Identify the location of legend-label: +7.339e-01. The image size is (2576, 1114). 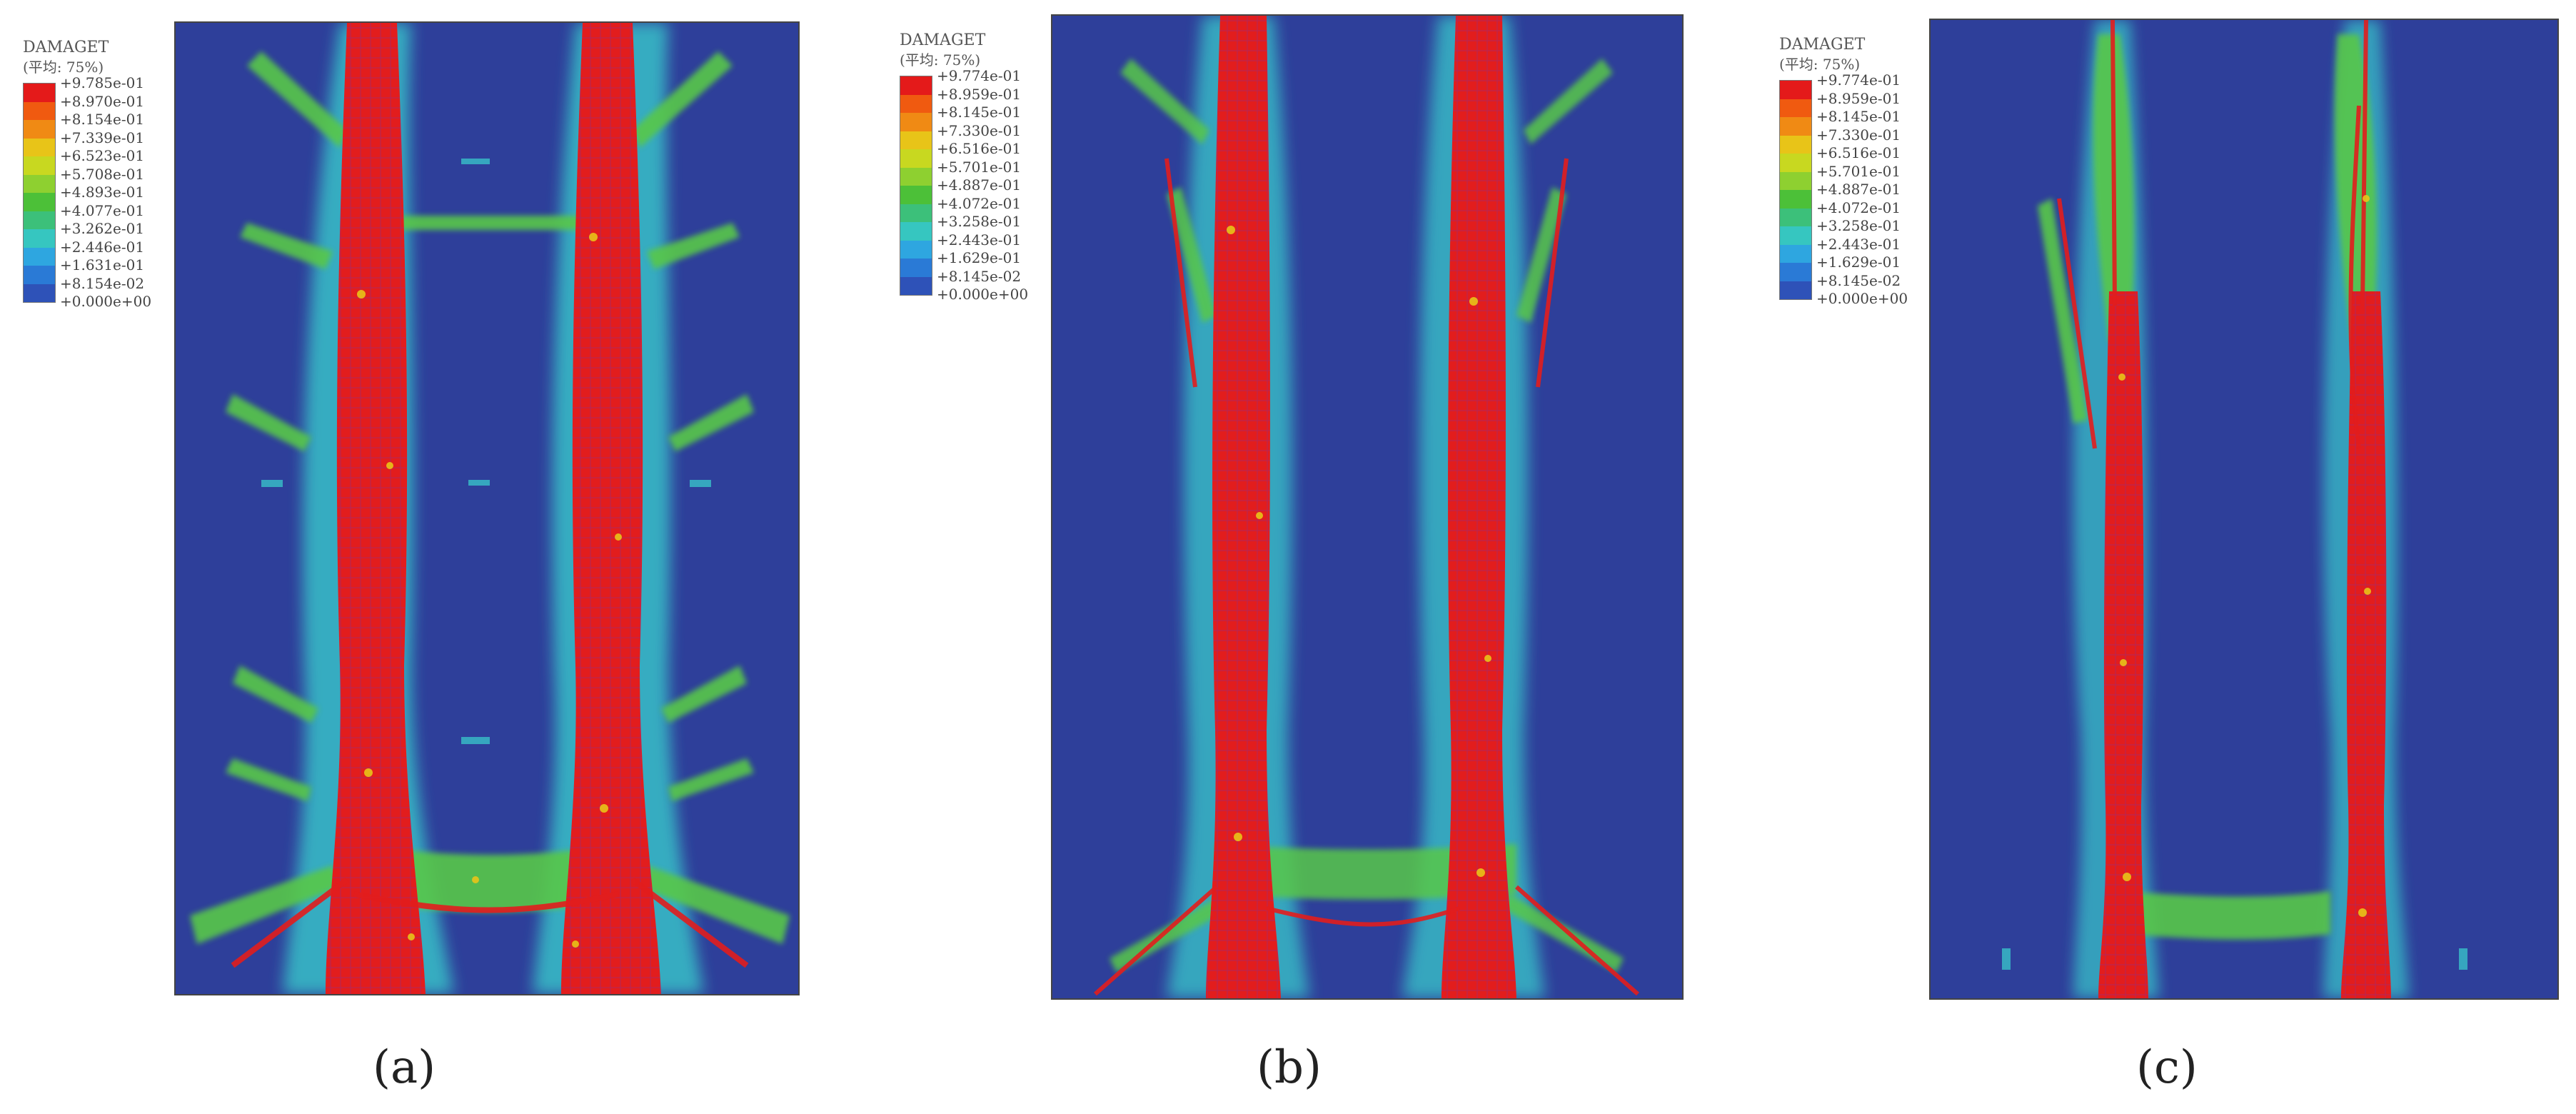
(103, 137).